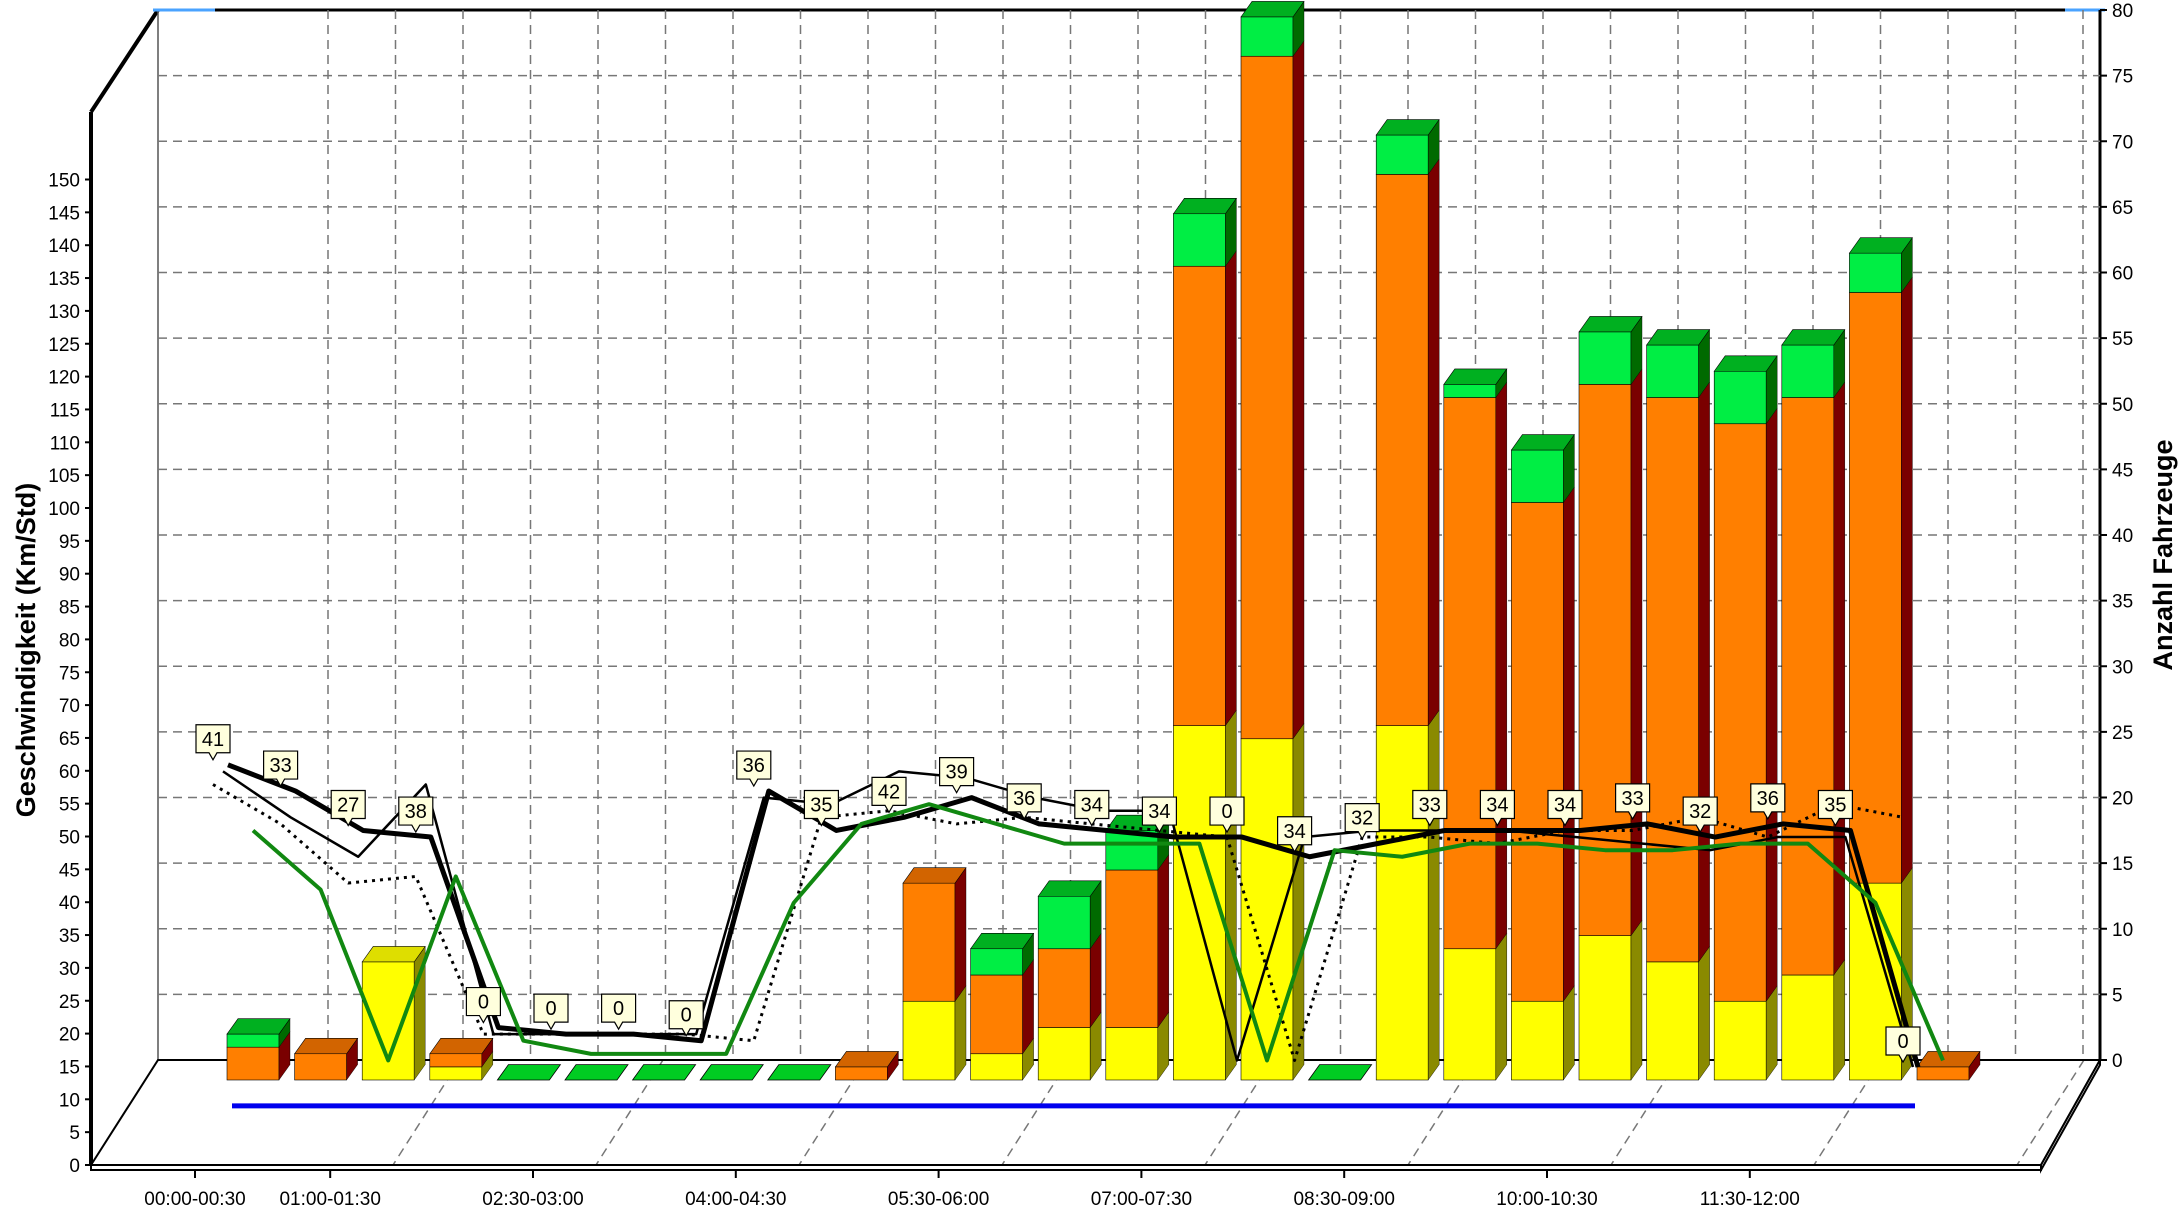  What do you see at coordinates (1835, 805) in the screenshot?
I see `point-label-text: 35` at bounding box center [1835, 805].